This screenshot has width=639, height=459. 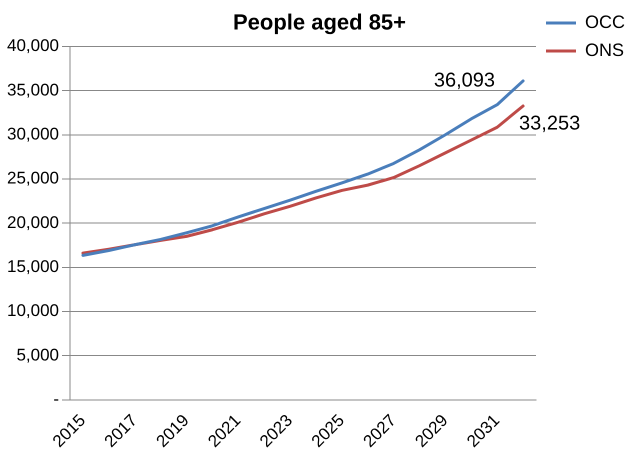 I want to click on chart-title: People aged 85+, so click(x=319, y=21).